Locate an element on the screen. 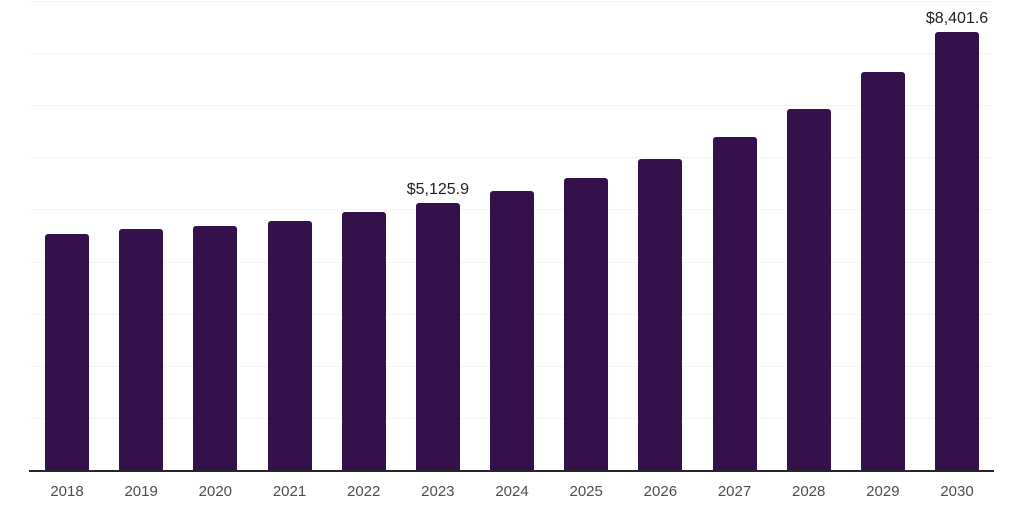 The height and width of the screenshot is (512, 1024). bar-2025 is located at coordinates (586, 323).